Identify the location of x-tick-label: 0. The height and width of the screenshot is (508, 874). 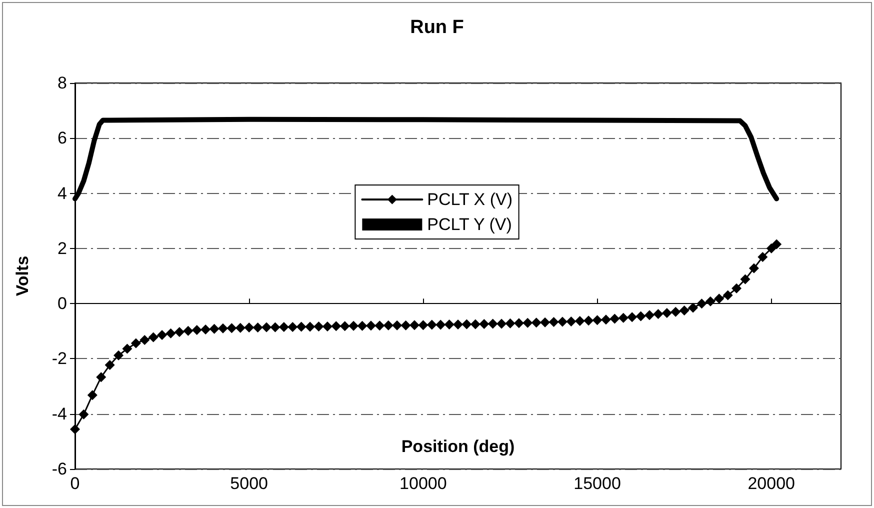
(75, 483).